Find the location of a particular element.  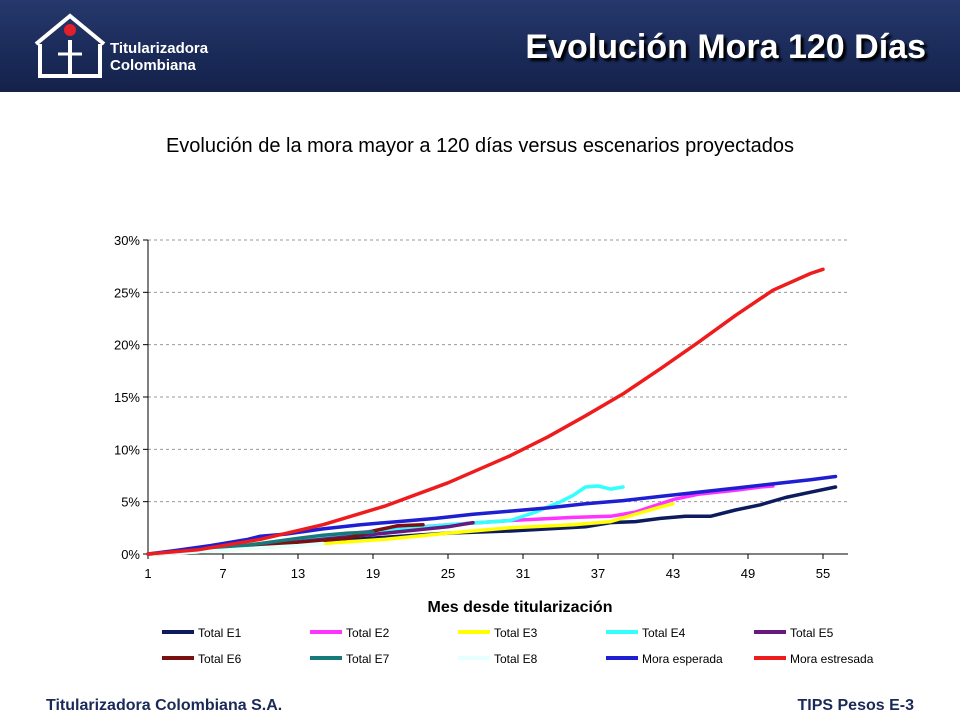

legend-label: Total E4 is located at coordinates (664, 633).